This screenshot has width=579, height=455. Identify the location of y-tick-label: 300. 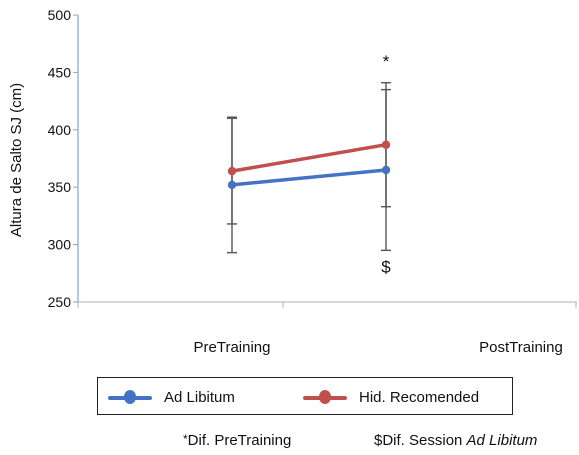
(60, 245).